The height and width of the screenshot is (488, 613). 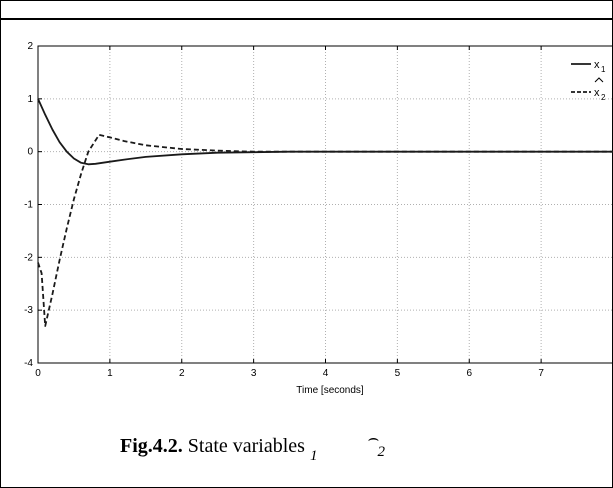 What do you see at coordinates (30, 46) in the screenshot?
I see `y-tick-label-0: 2` at bounding box center [30, 46].